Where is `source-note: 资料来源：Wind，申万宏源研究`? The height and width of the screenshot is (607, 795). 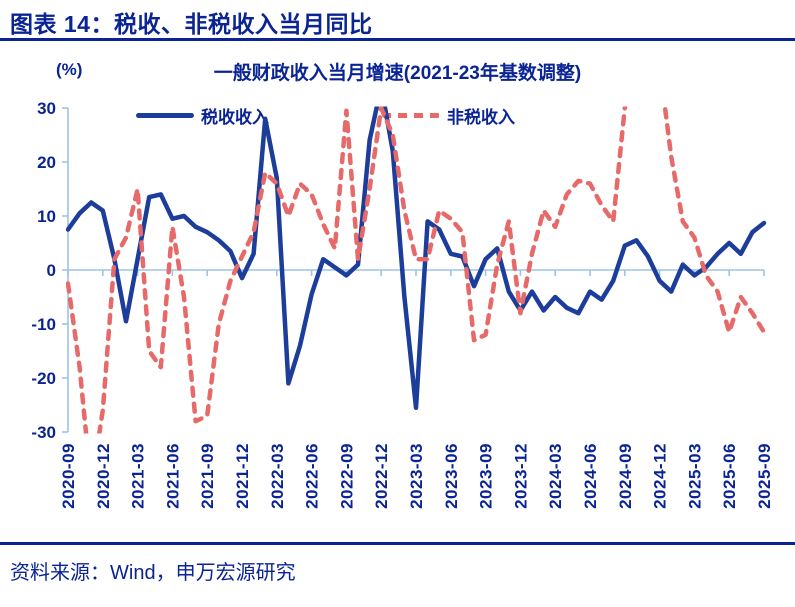 source-note: 资料来源：Wind，申万宏源研究 is located at coordinates (153, 573).